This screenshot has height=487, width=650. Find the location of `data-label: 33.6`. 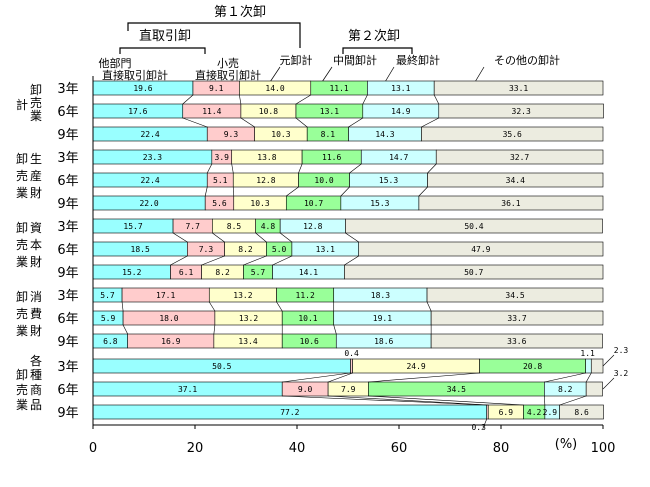

data-label: 33.6 is located at coordinates (516, 341).